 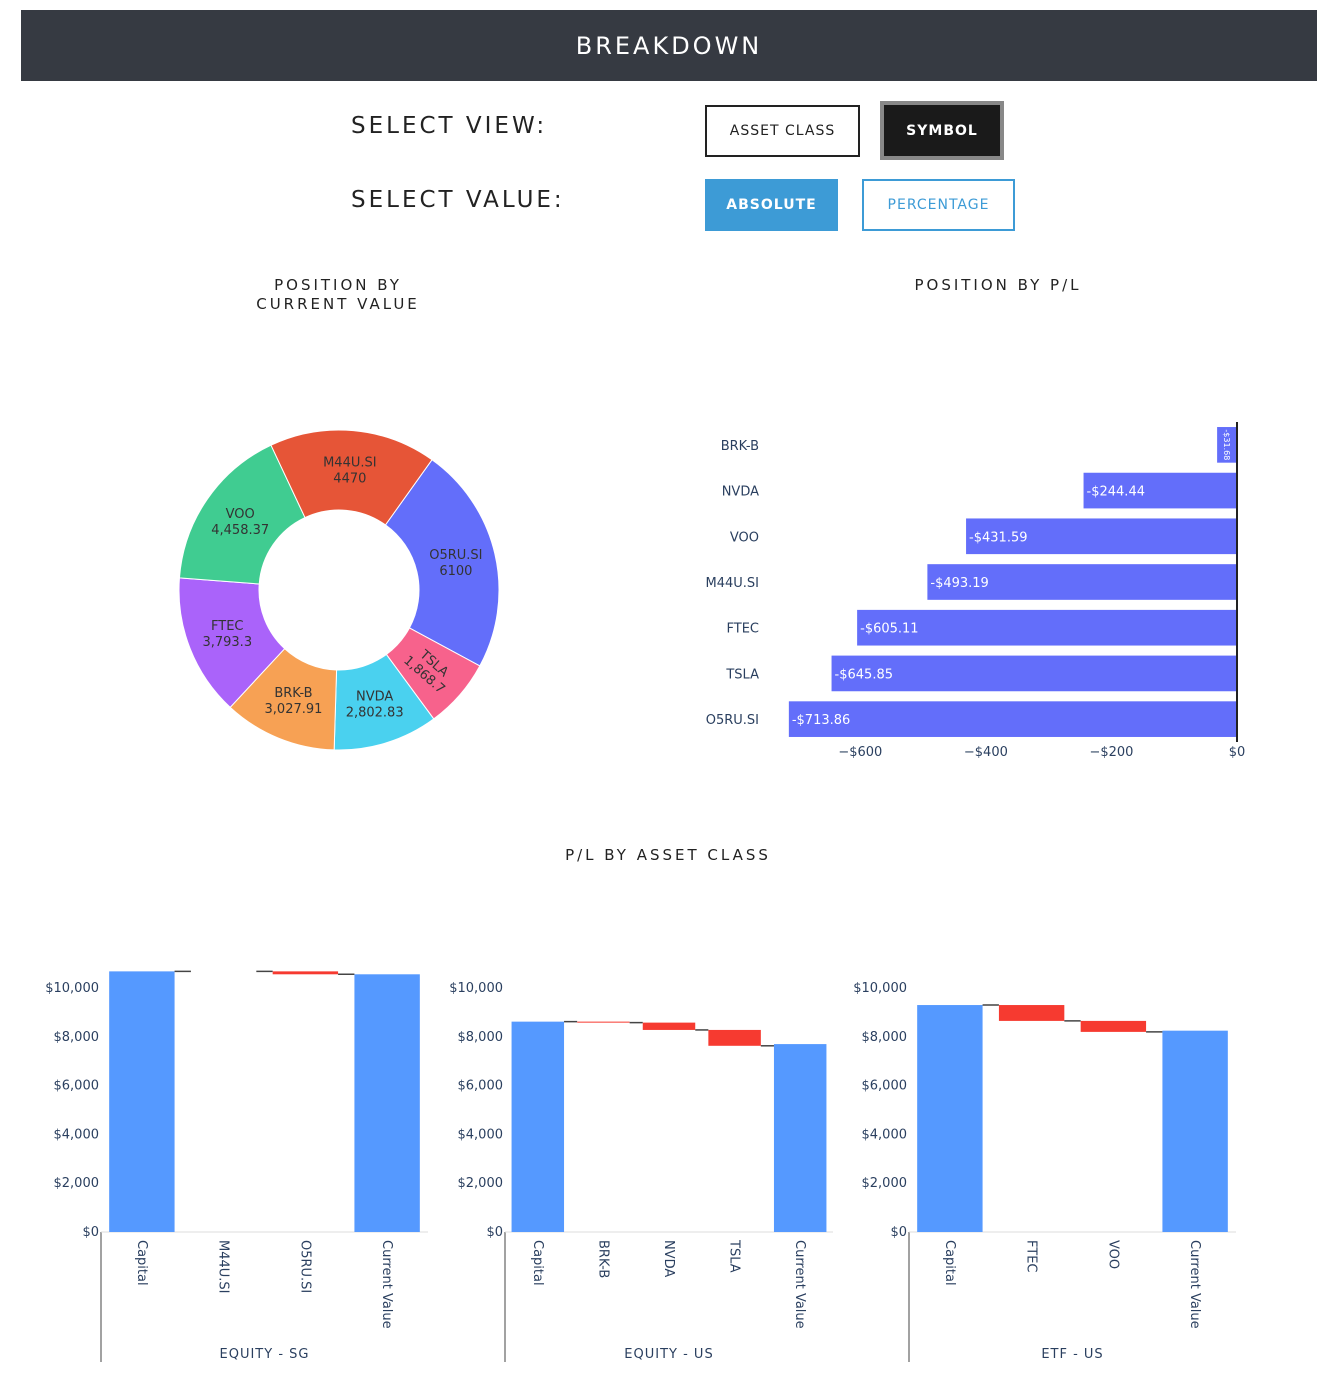 I want to click on asset-class-button: ASSET CLASS, so click(x=782, y=131).